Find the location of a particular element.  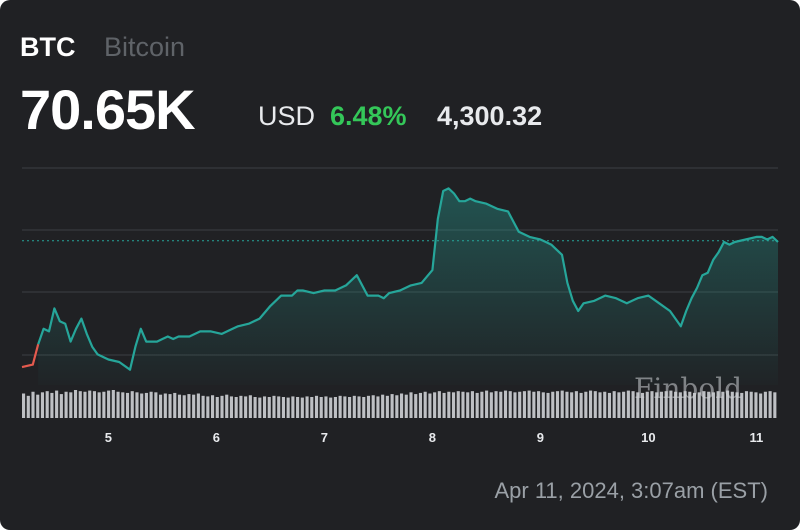

timestamp: Apr 11, 2024, 3:07am (EST) is located at coordinates (631, 490).